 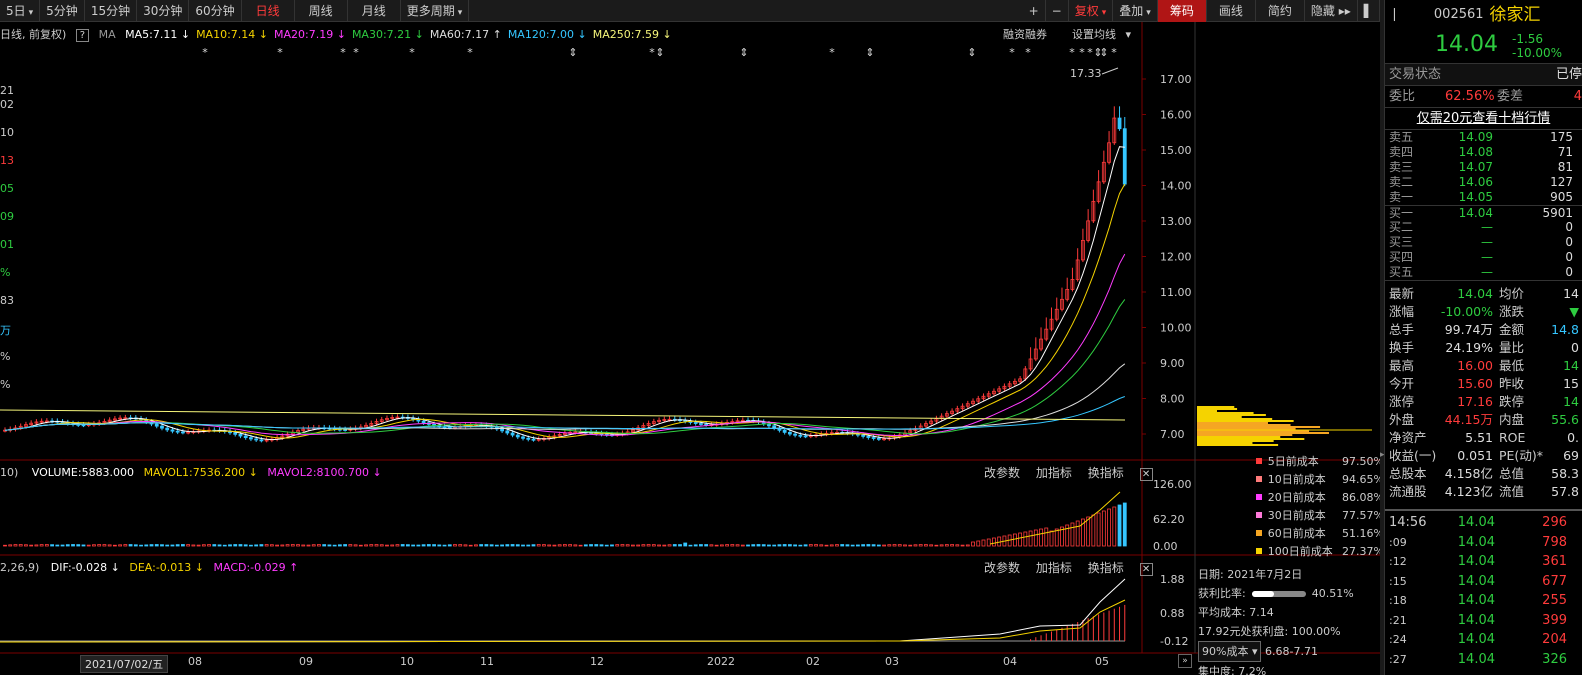 What do you see at coordinates (215, 11) in the screenshot?
I see `period-60min: 60分钟` at bounding box center [215, 11].